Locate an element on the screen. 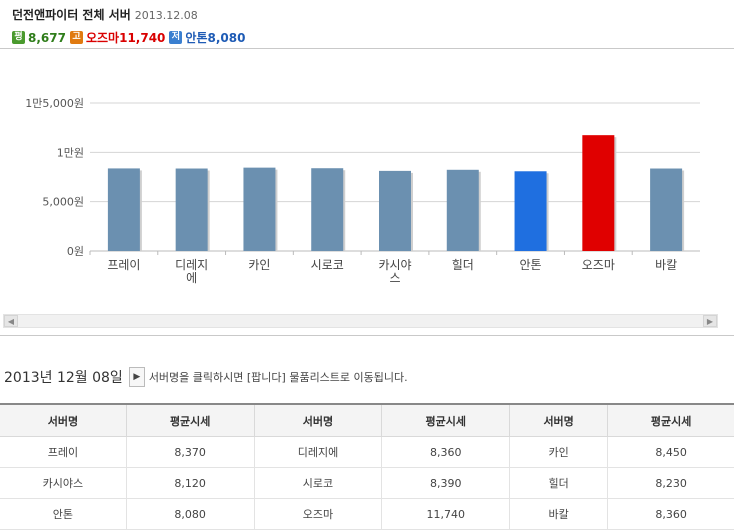  y-tick-label: 1만원 is located at coordinates (70, 152).